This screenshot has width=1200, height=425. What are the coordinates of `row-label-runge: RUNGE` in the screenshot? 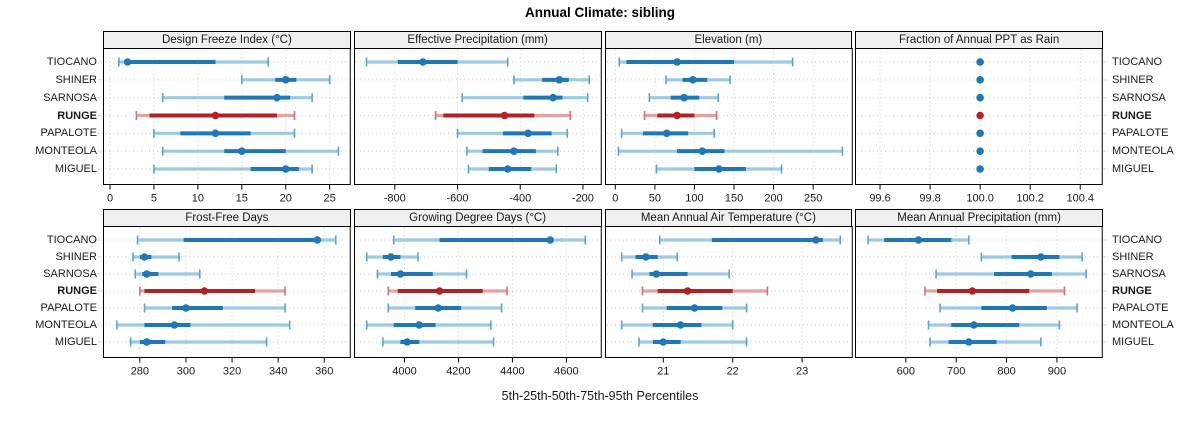 It's located at (1132, 115).